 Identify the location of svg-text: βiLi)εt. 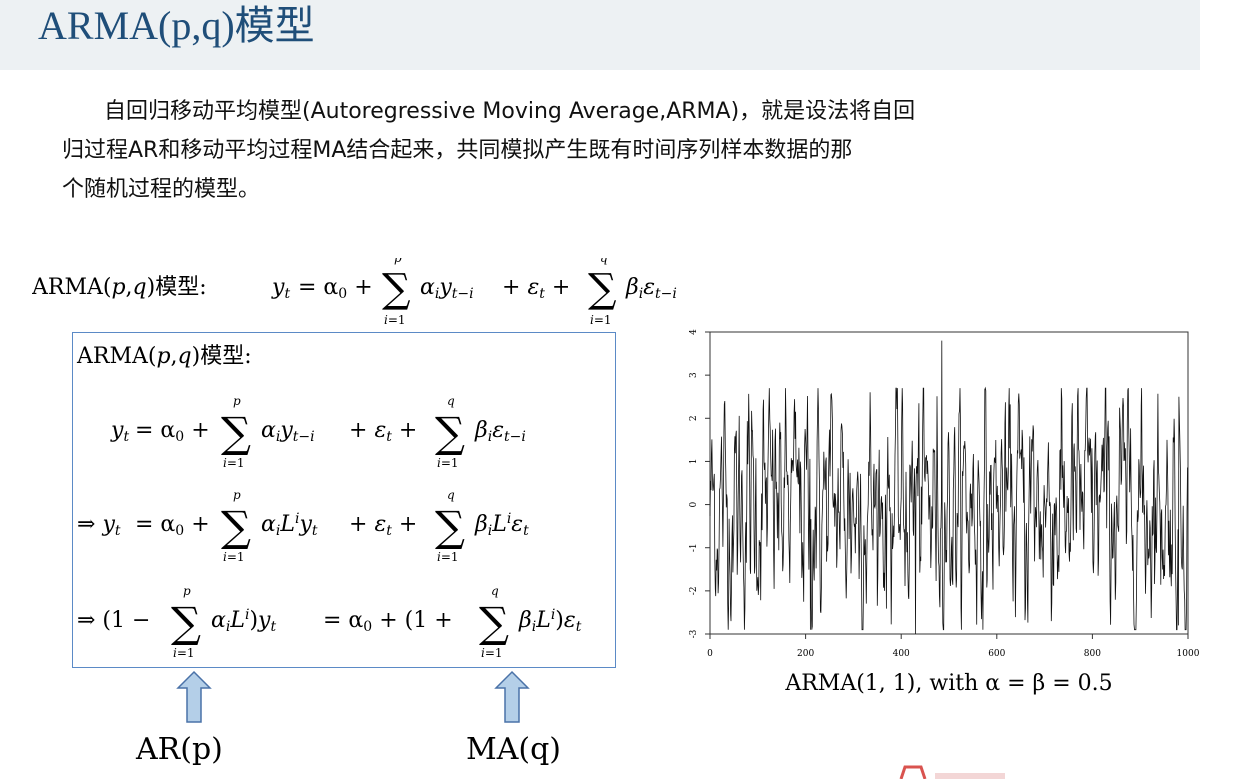
(550, 621).